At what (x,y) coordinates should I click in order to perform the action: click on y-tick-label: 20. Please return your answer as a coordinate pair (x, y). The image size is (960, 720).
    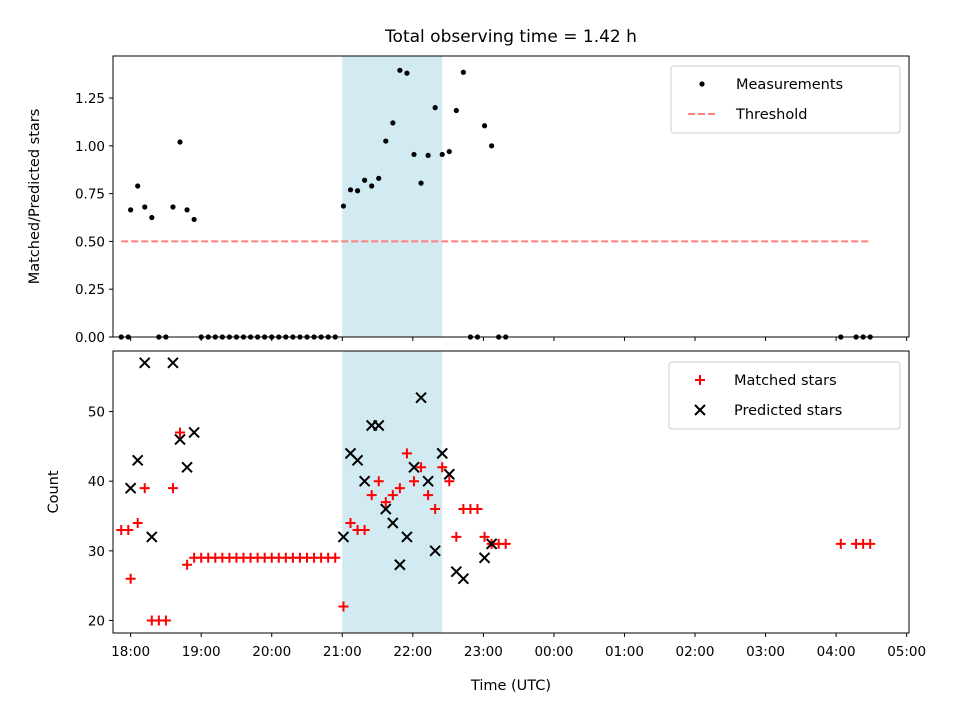
    Looking at the image, I should click on (96, 621).